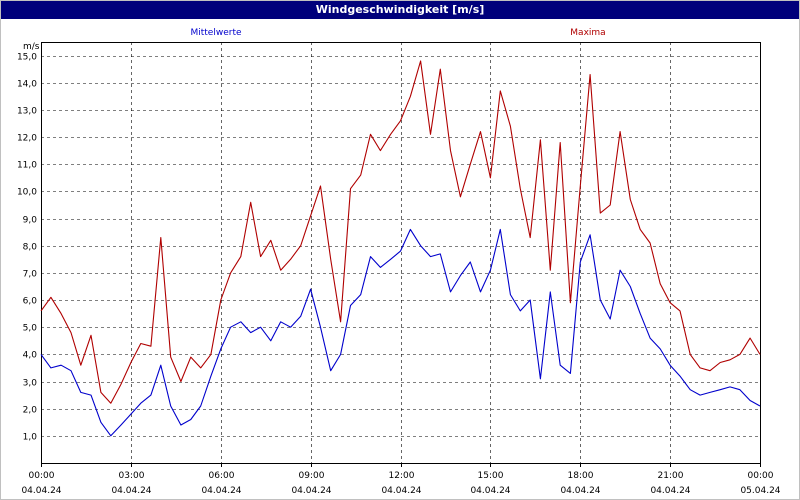 This screenshot has width=800, height=500. I want to click on y-tick-label: 3,0, so click(30, 384).